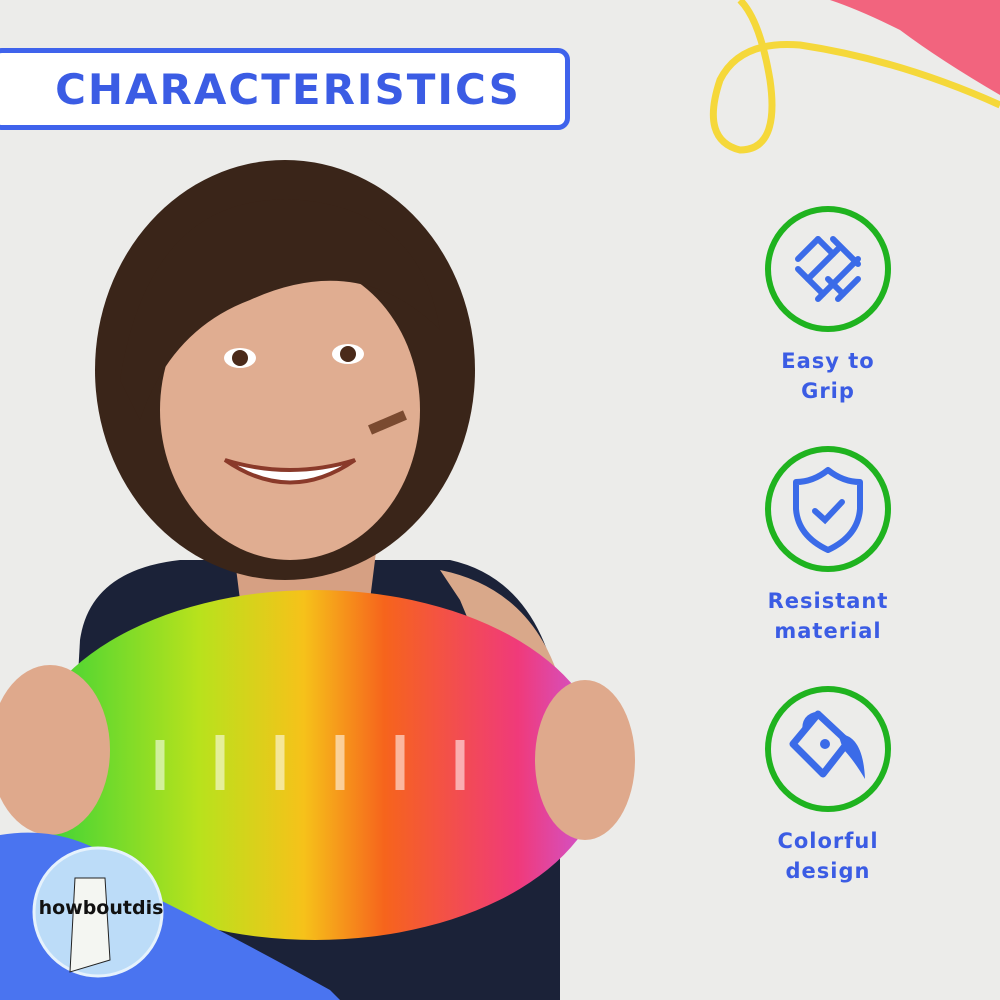 The width and height of the screenshot is (1000, 1000). I want to click on feature-label-line2: Grip, so click(828, 391).